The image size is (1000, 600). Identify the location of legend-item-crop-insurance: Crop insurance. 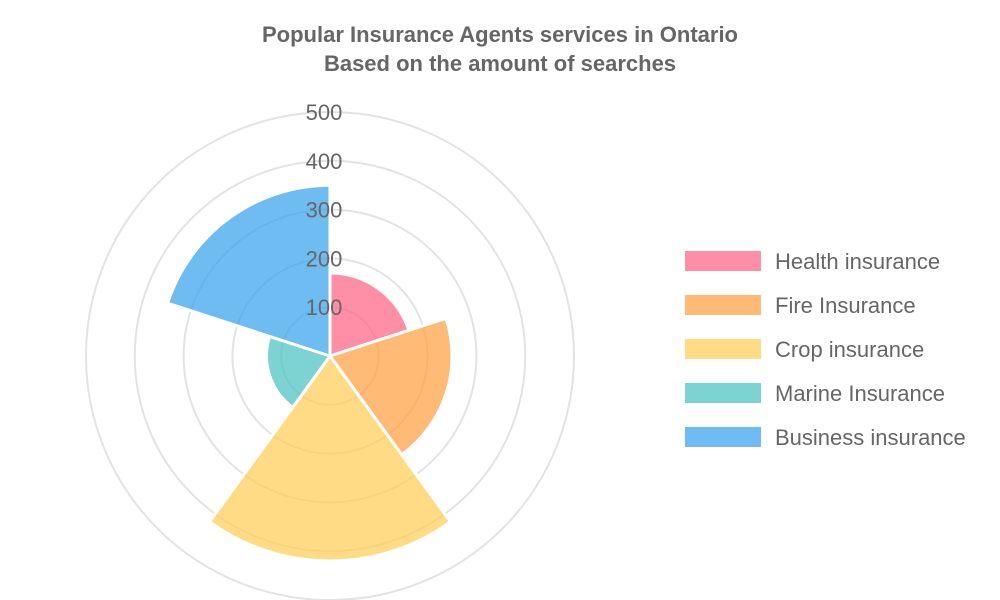
(804, 349).